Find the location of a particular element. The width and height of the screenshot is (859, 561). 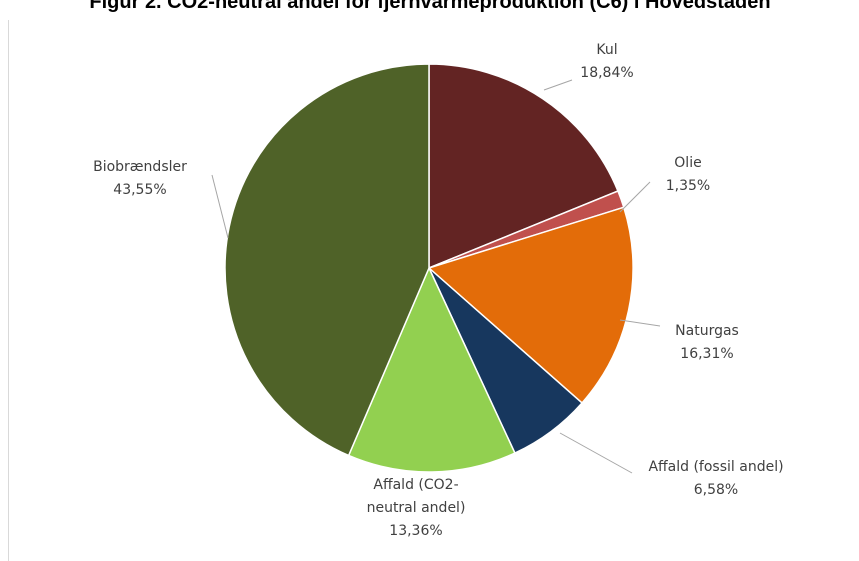

data-label-name-naturgas: Naturgas is located at coordinates (707, 331).